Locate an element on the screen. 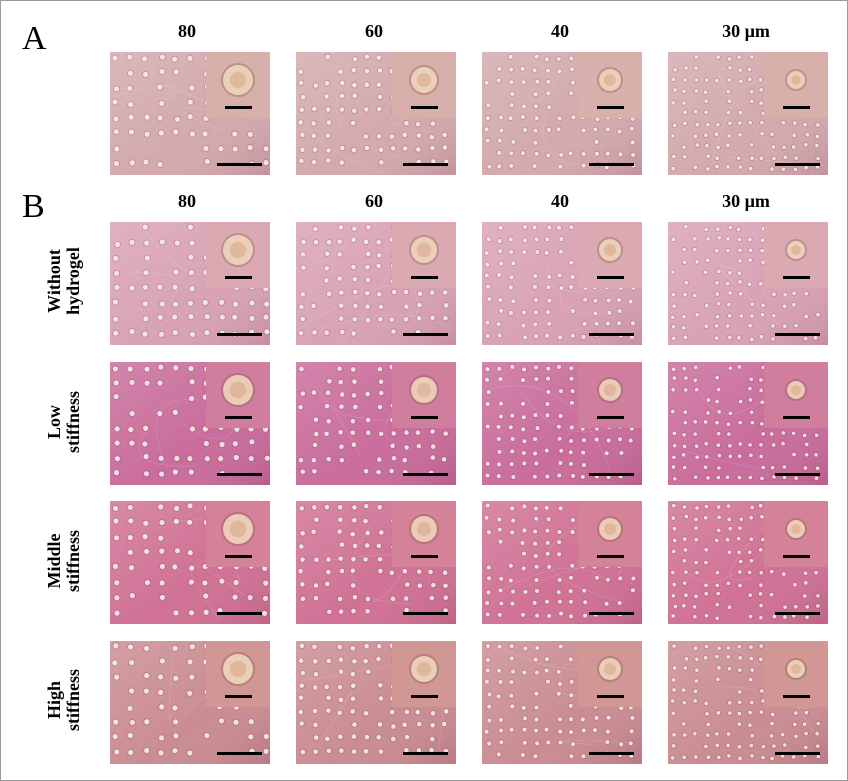 Image resolution: width=848 pixels, height=781 pixels. panel-b-header-60: 60 is located at coordinates (374, 201).